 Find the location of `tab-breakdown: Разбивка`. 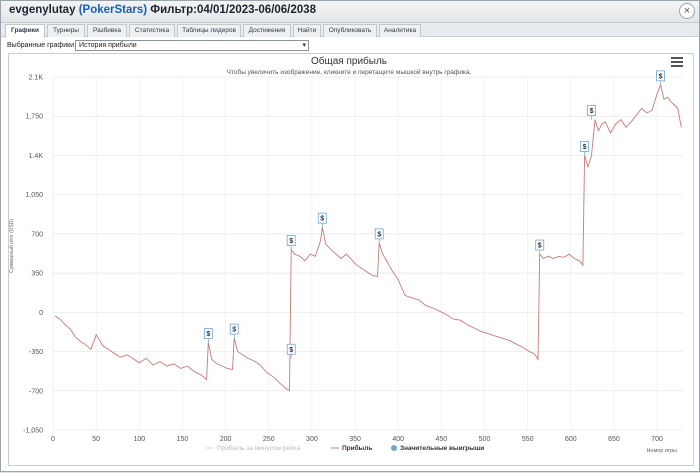

tab-breakdown: Разбивка is located at coordinates (107, 30).